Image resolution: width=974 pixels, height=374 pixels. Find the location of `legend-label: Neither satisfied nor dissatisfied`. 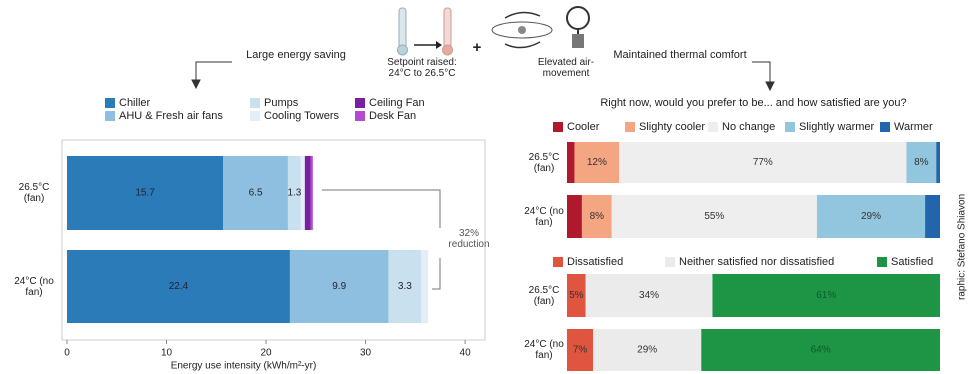

legend-label: Neither satisfied nor dissatisfied is located at coordinates (756, 262).